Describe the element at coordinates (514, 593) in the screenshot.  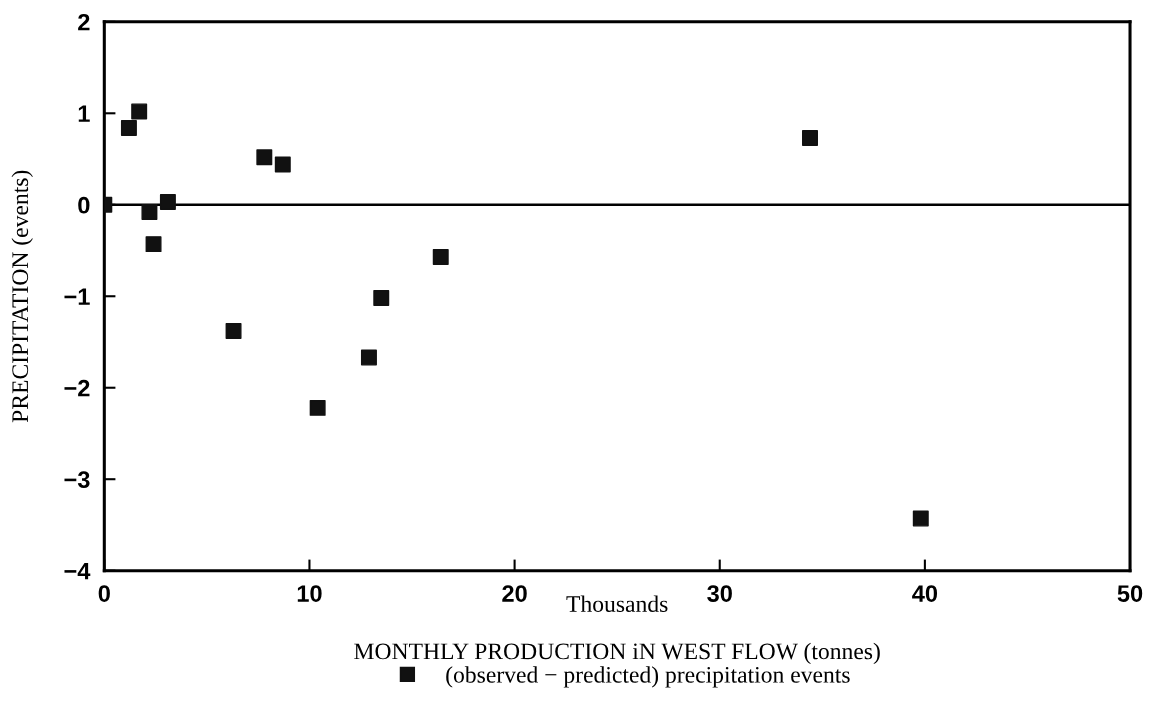
I see `x-tick-label: 20` at that location.